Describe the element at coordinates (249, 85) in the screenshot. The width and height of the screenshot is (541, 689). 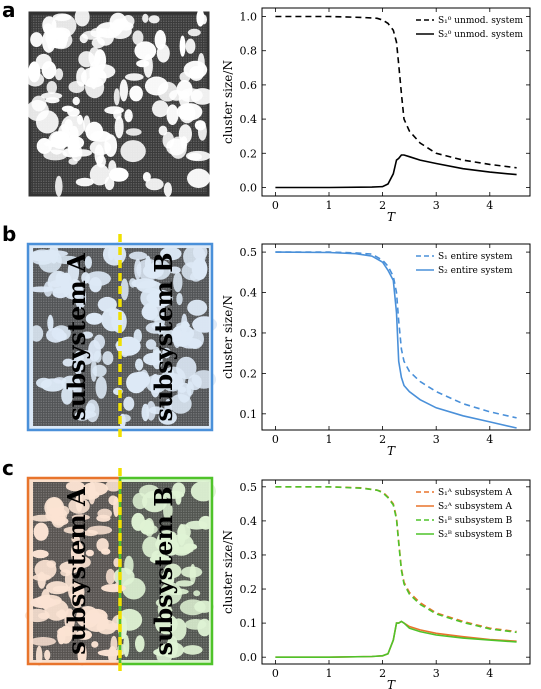
I see `y-tick-label: 0.6` at that location.